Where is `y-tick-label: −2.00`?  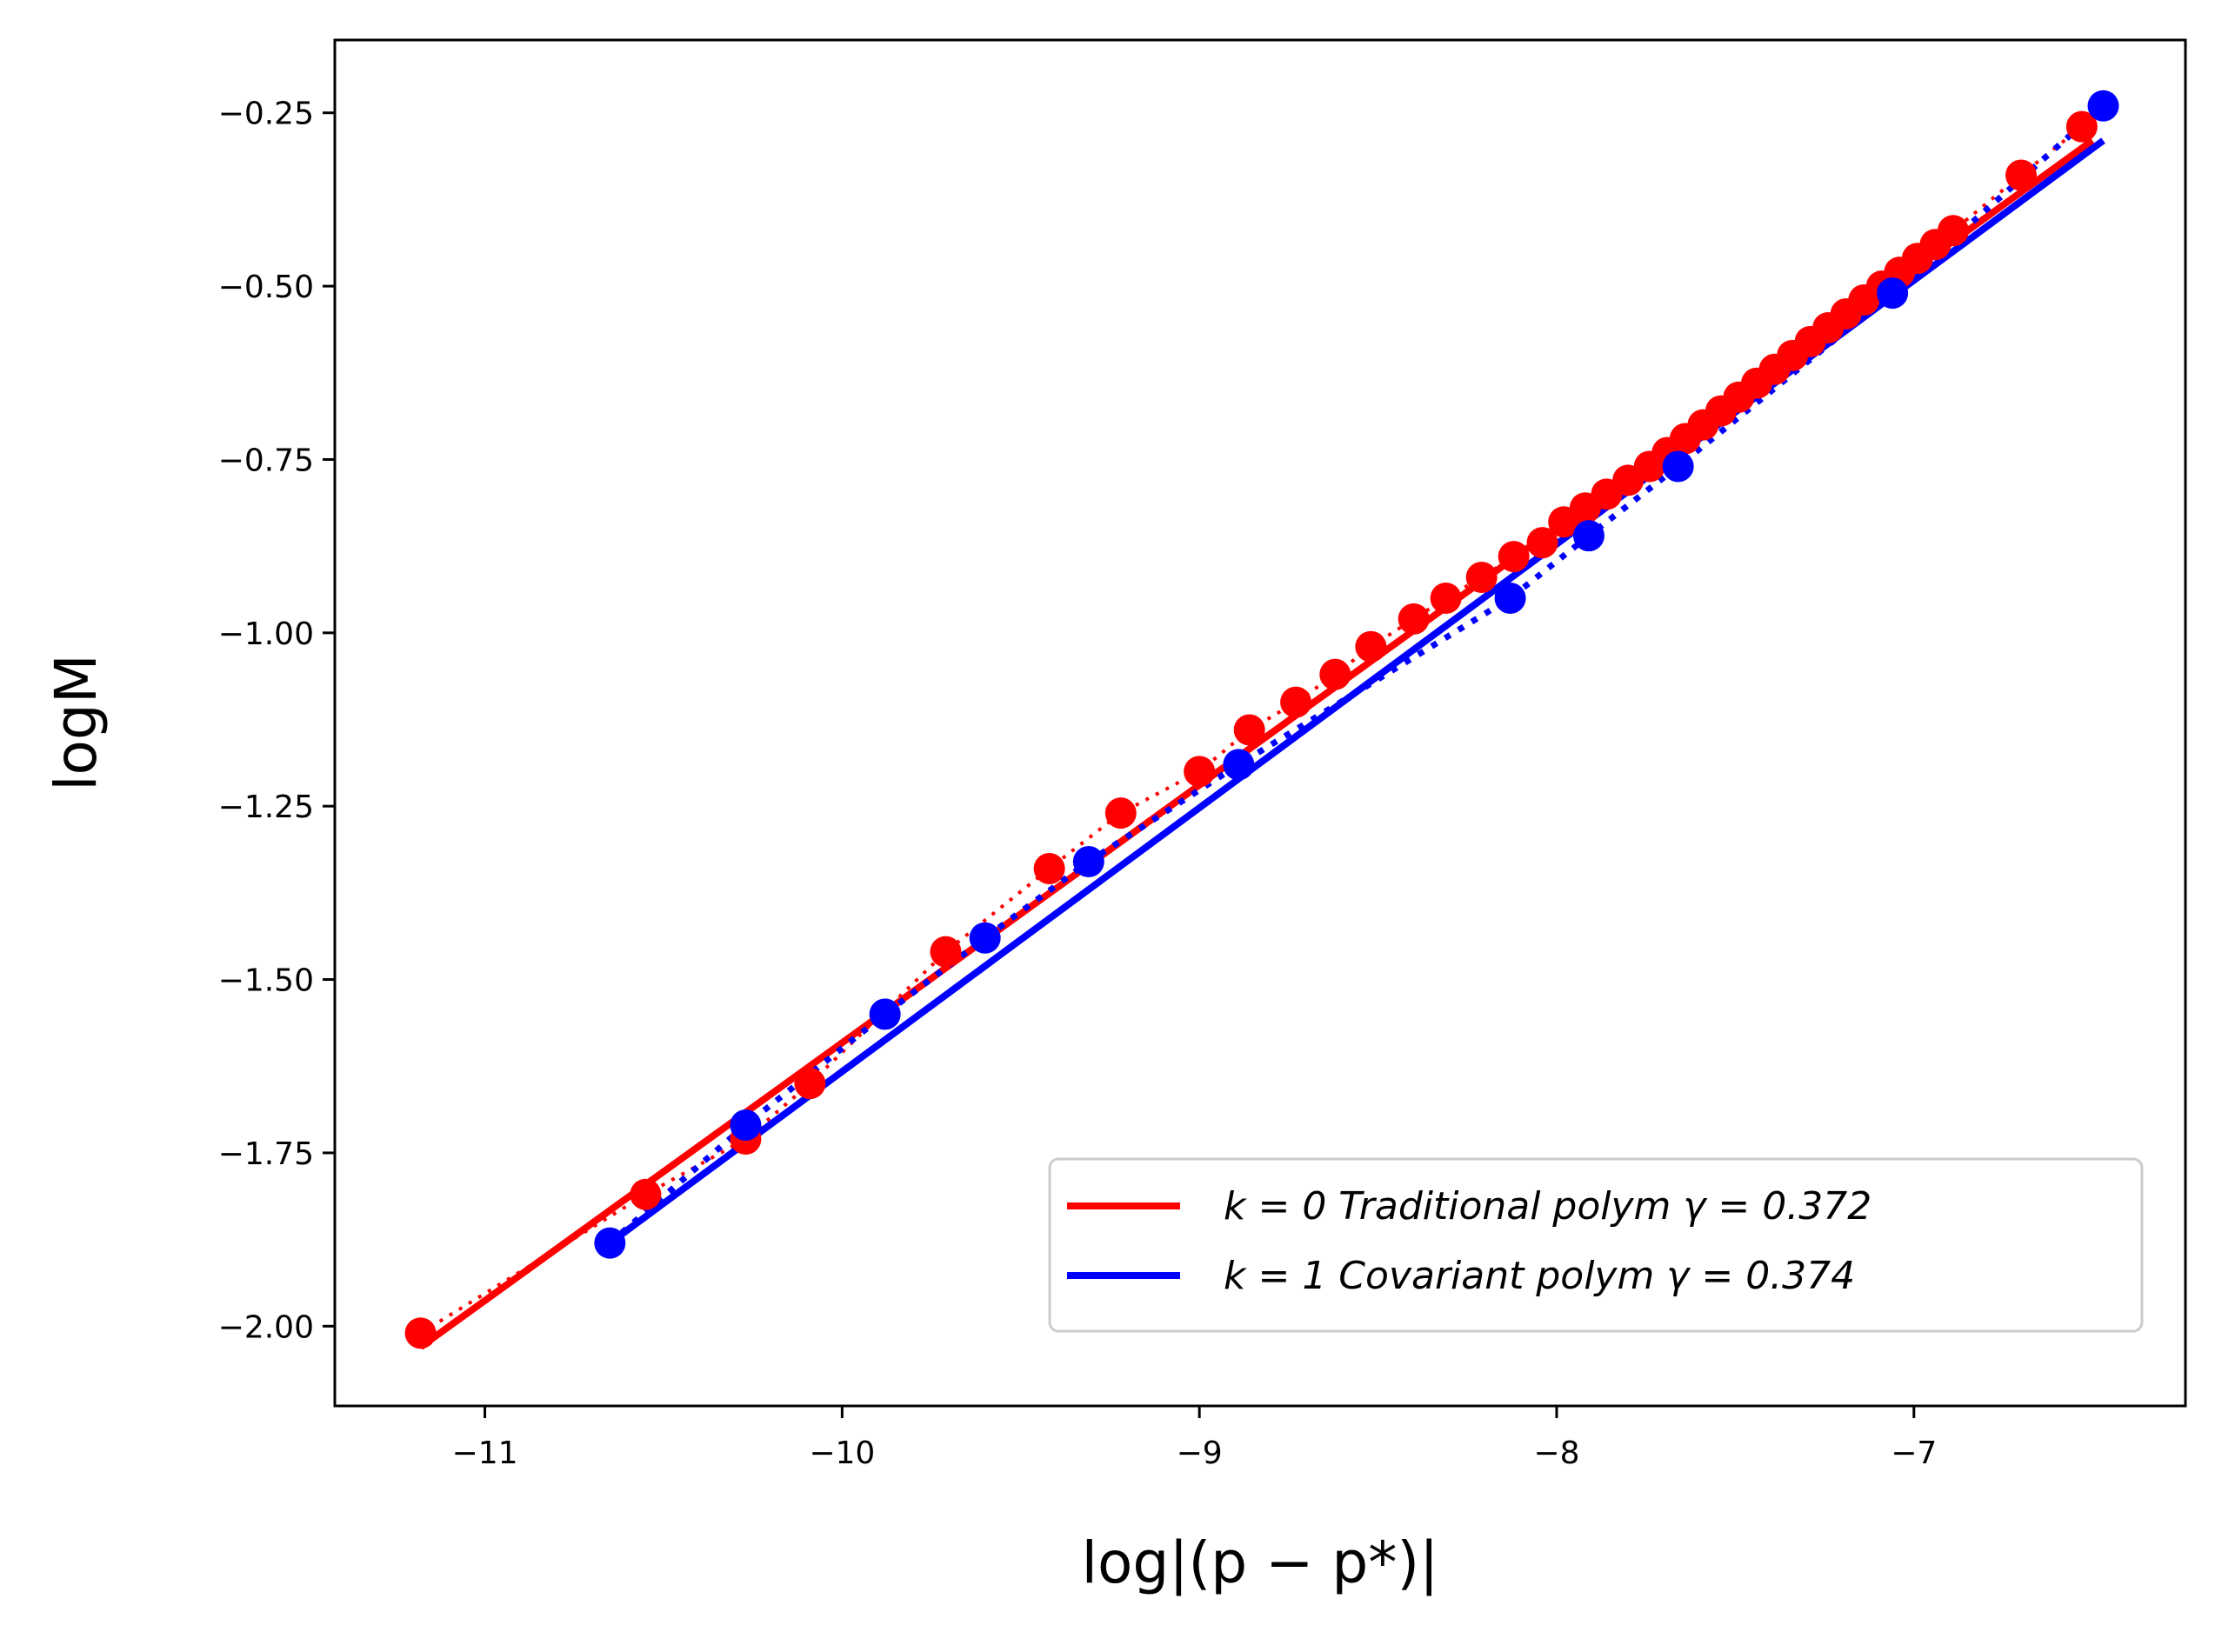
y-tick-label: −2.00 is located at coordinates (266, 1327).